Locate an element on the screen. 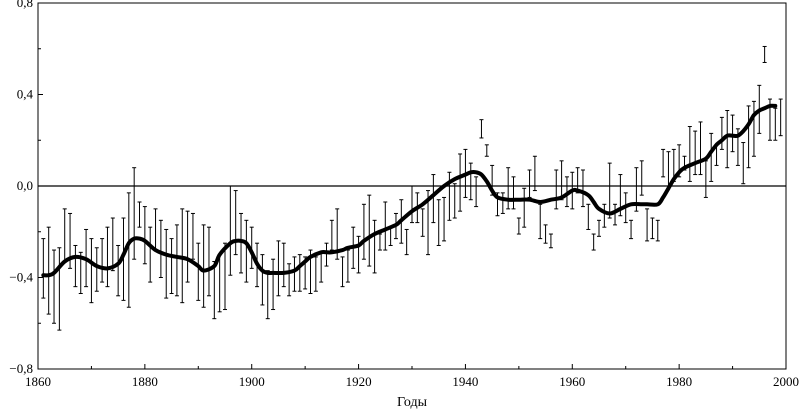 This screenshot has height=411, width=800. y-tick-label: −0,4 is located at coordinates (21, 277).